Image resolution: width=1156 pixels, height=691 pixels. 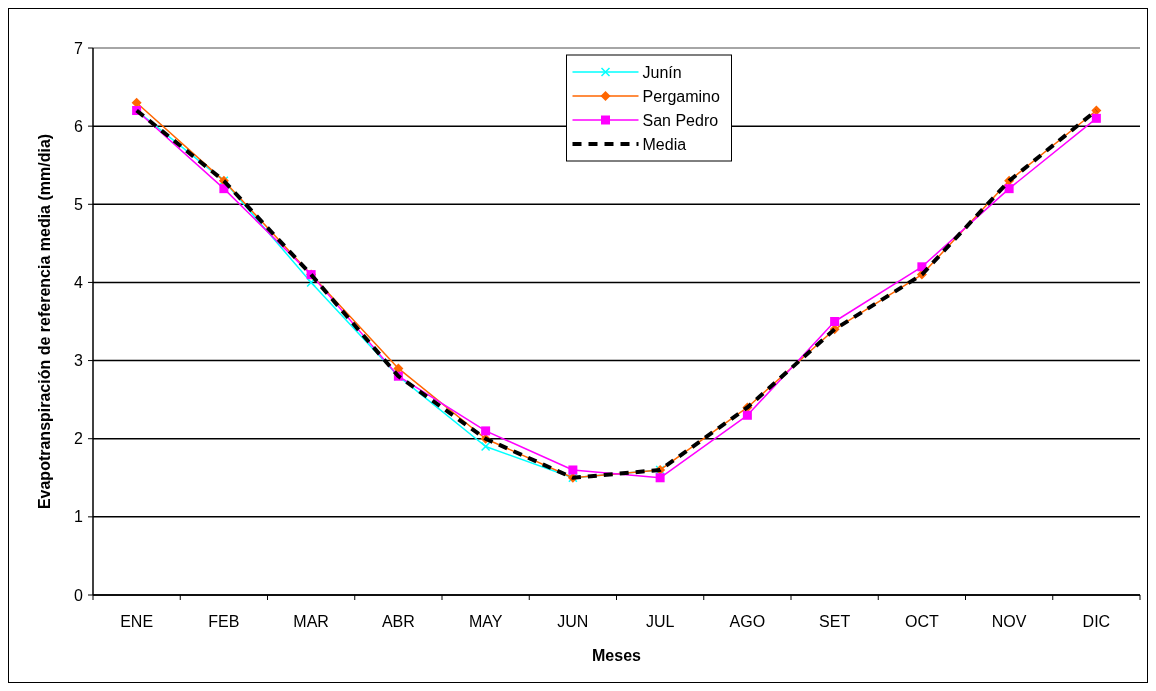 I want to click on x-tick-label: MAR, so click(x=311, y=621).